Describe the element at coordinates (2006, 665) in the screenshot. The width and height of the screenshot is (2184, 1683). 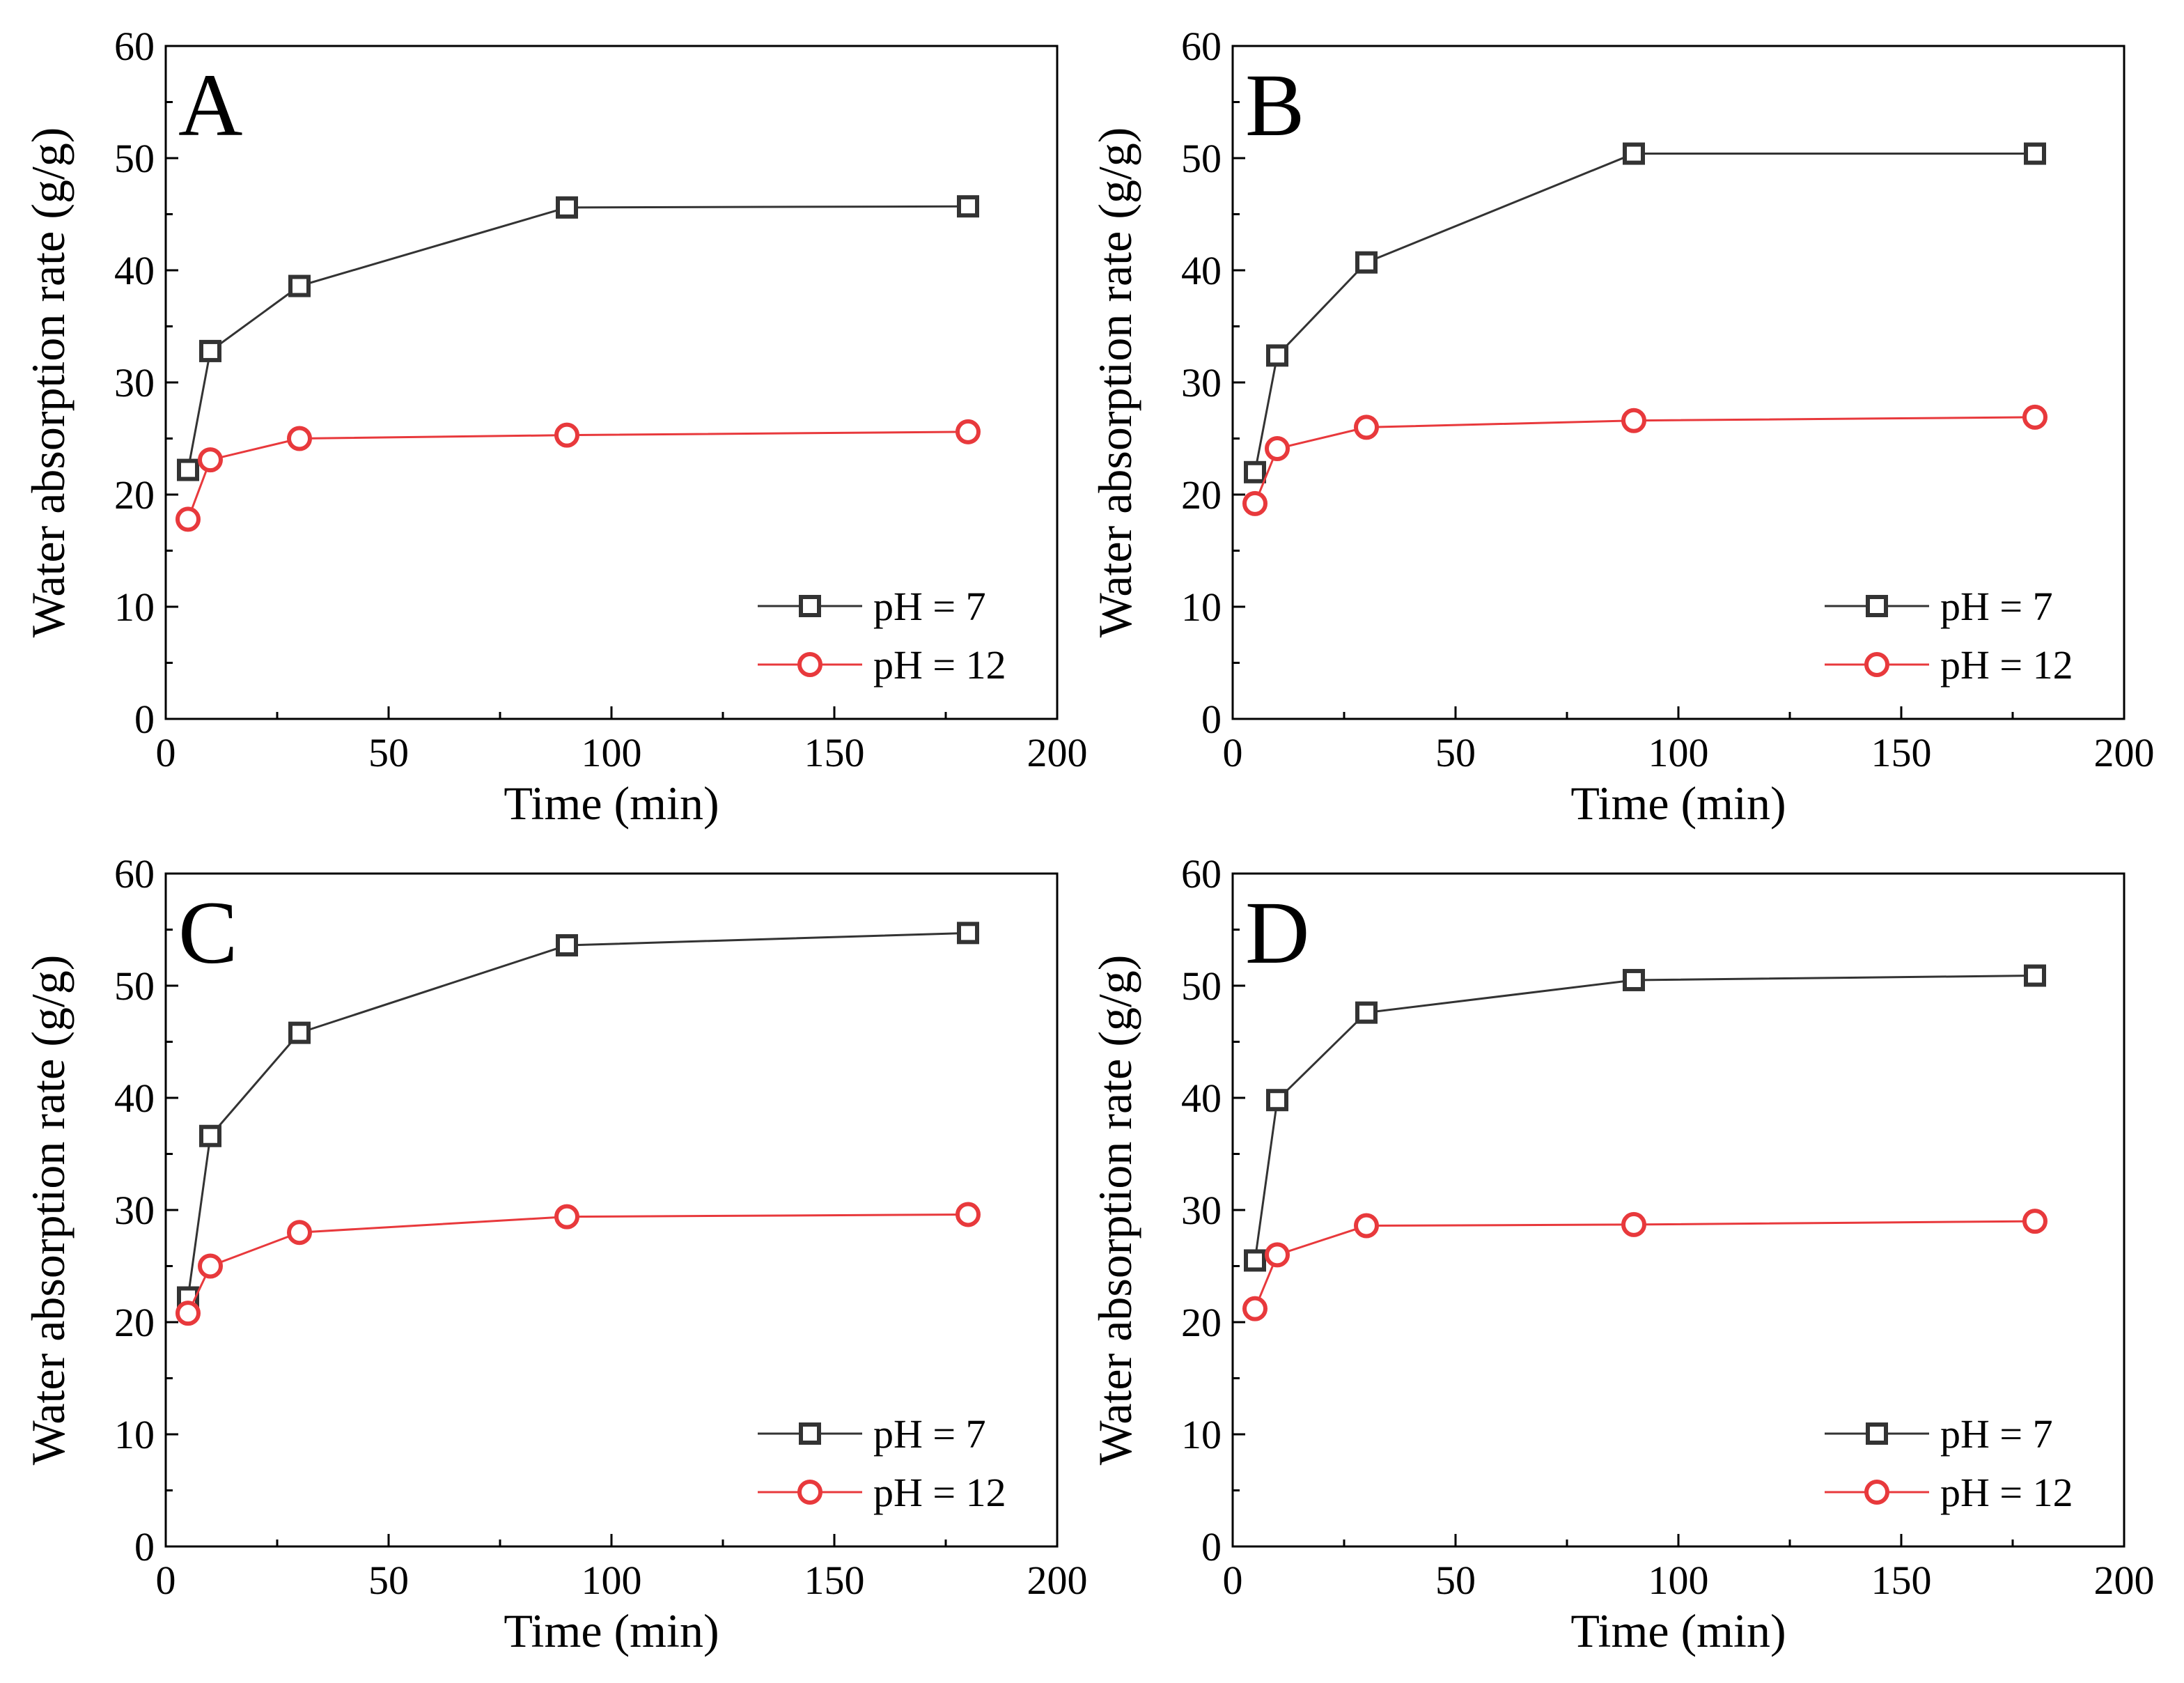
I see `legend-label: pH = 12` at that location.